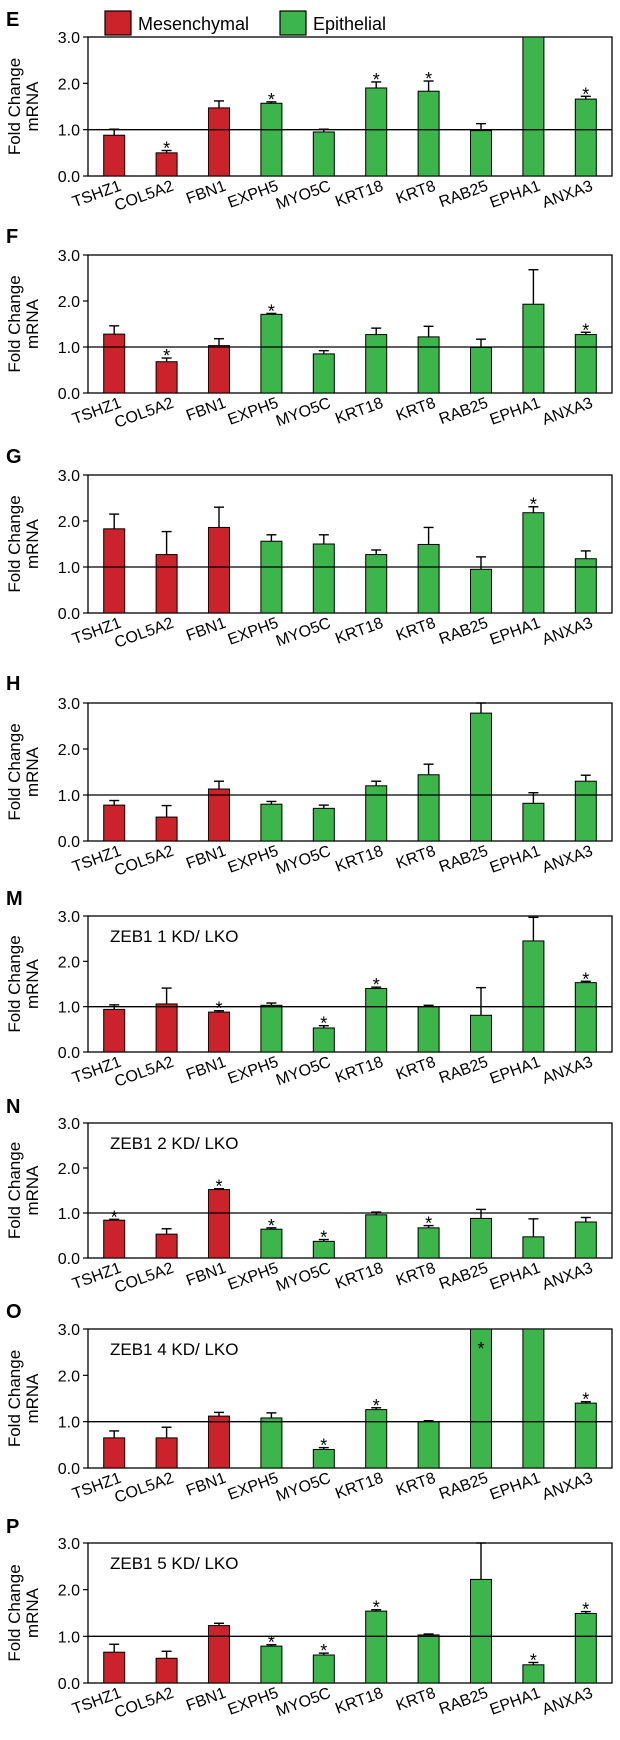  I want to click on panel-letter: E, so click(12, 20).